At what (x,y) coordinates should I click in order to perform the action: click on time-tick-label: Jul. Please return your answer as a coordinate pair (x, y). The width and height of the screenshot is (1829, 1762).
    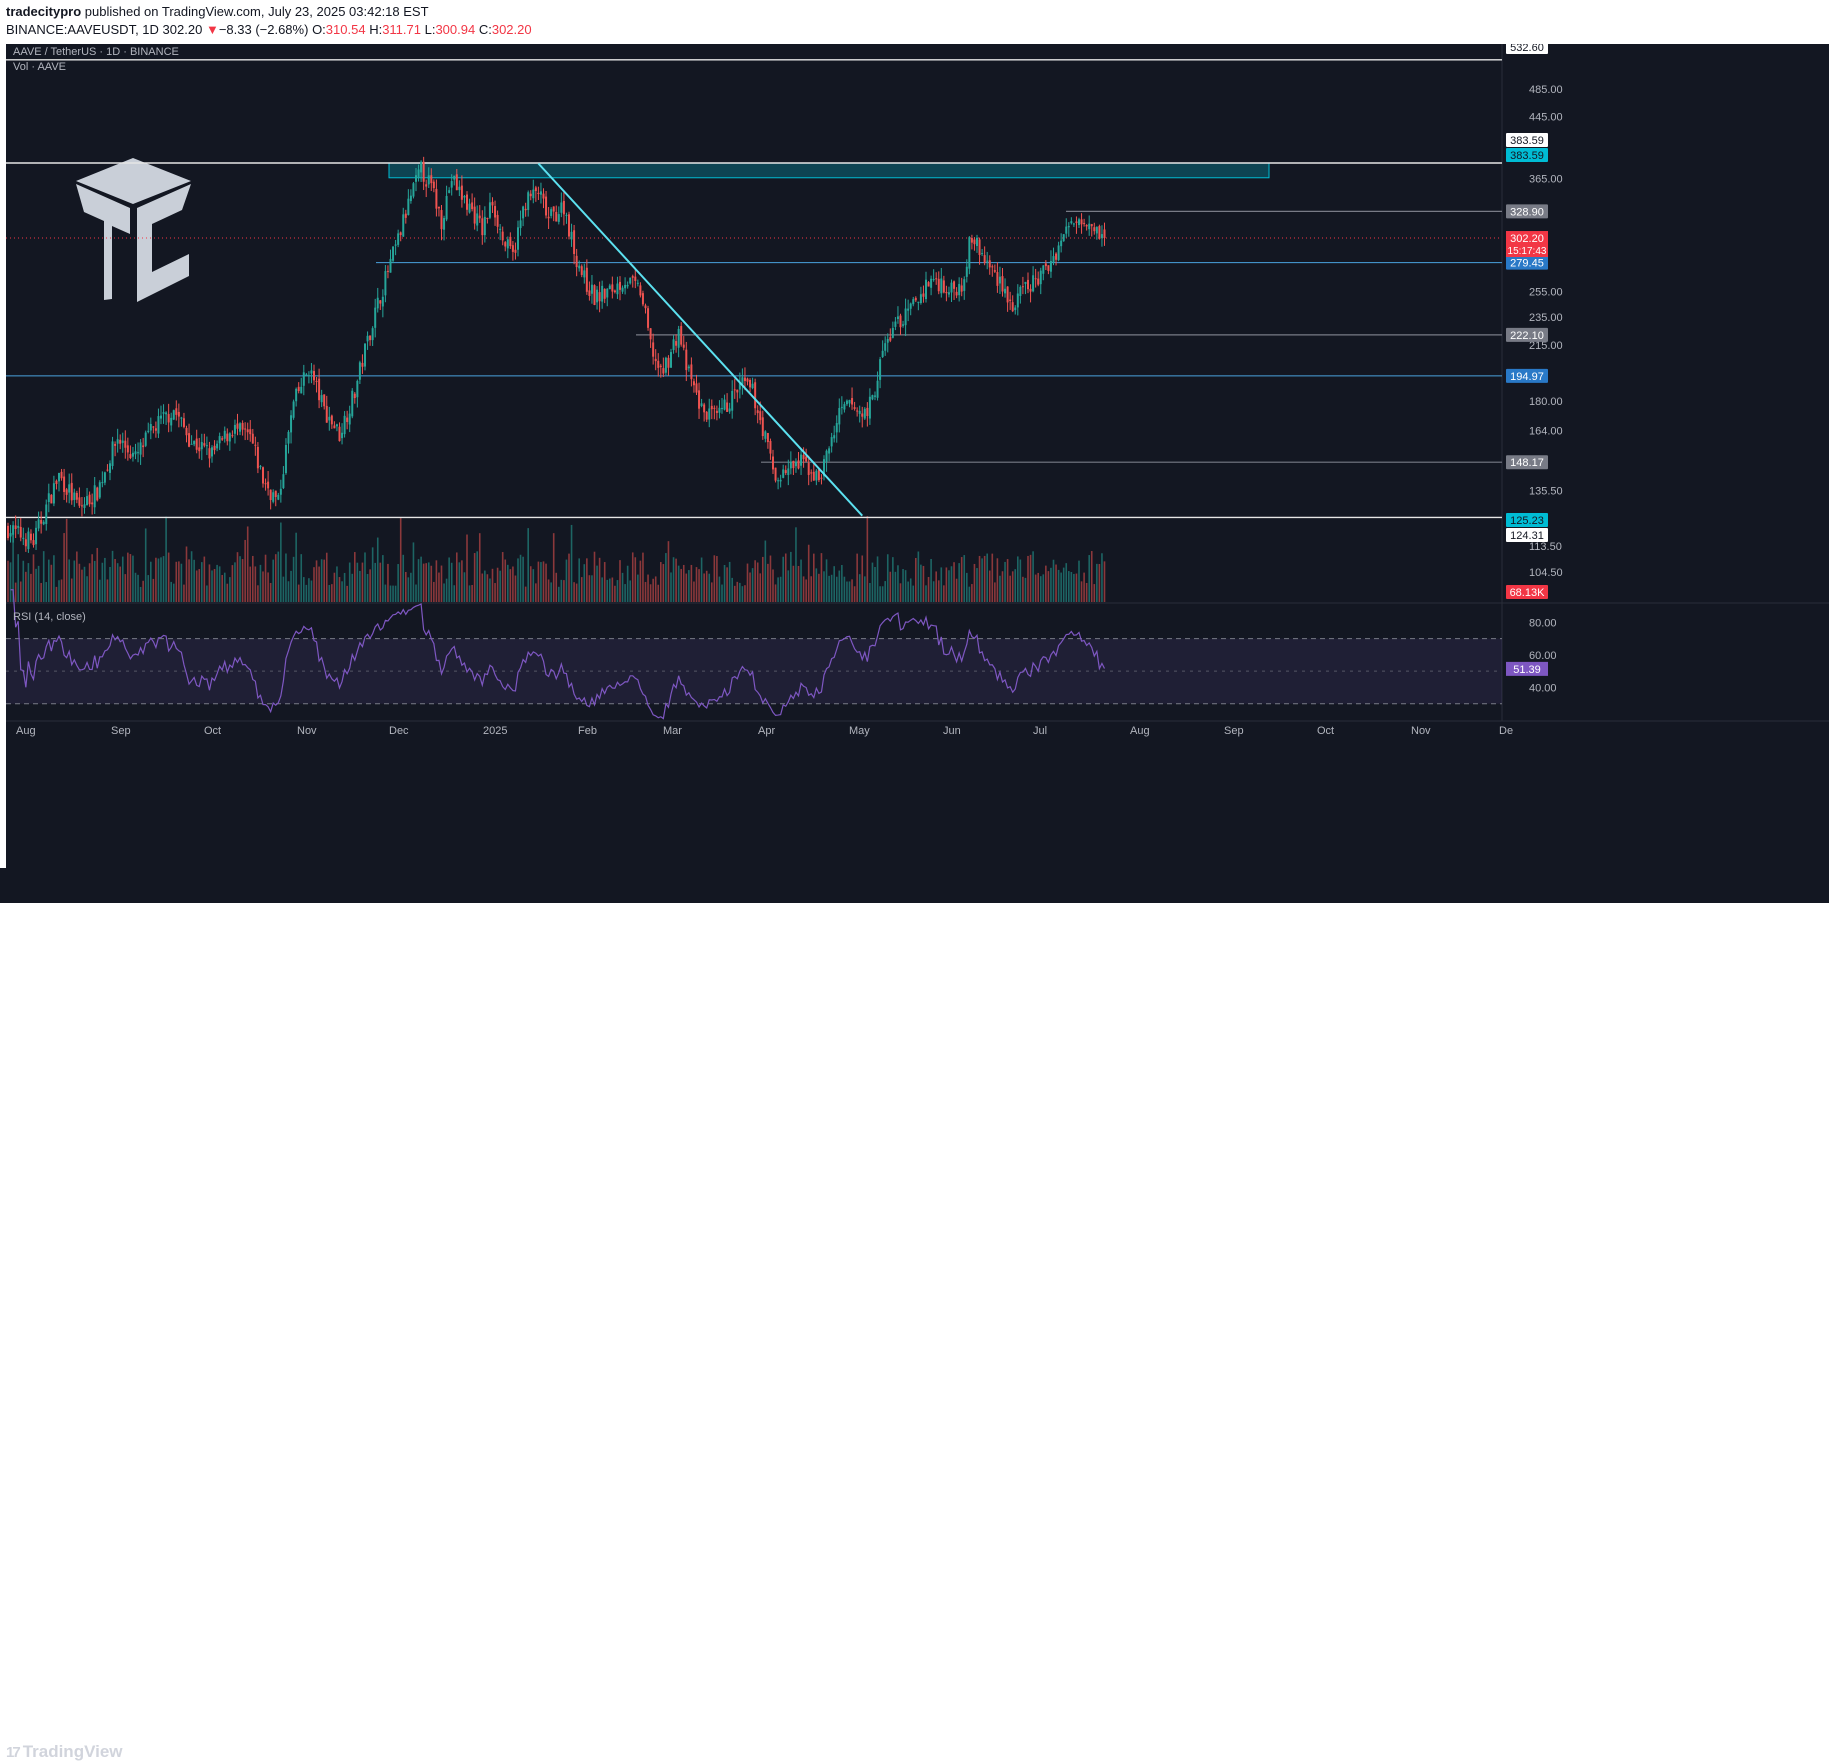
    Looking at the image, I should click on (1040, 731).